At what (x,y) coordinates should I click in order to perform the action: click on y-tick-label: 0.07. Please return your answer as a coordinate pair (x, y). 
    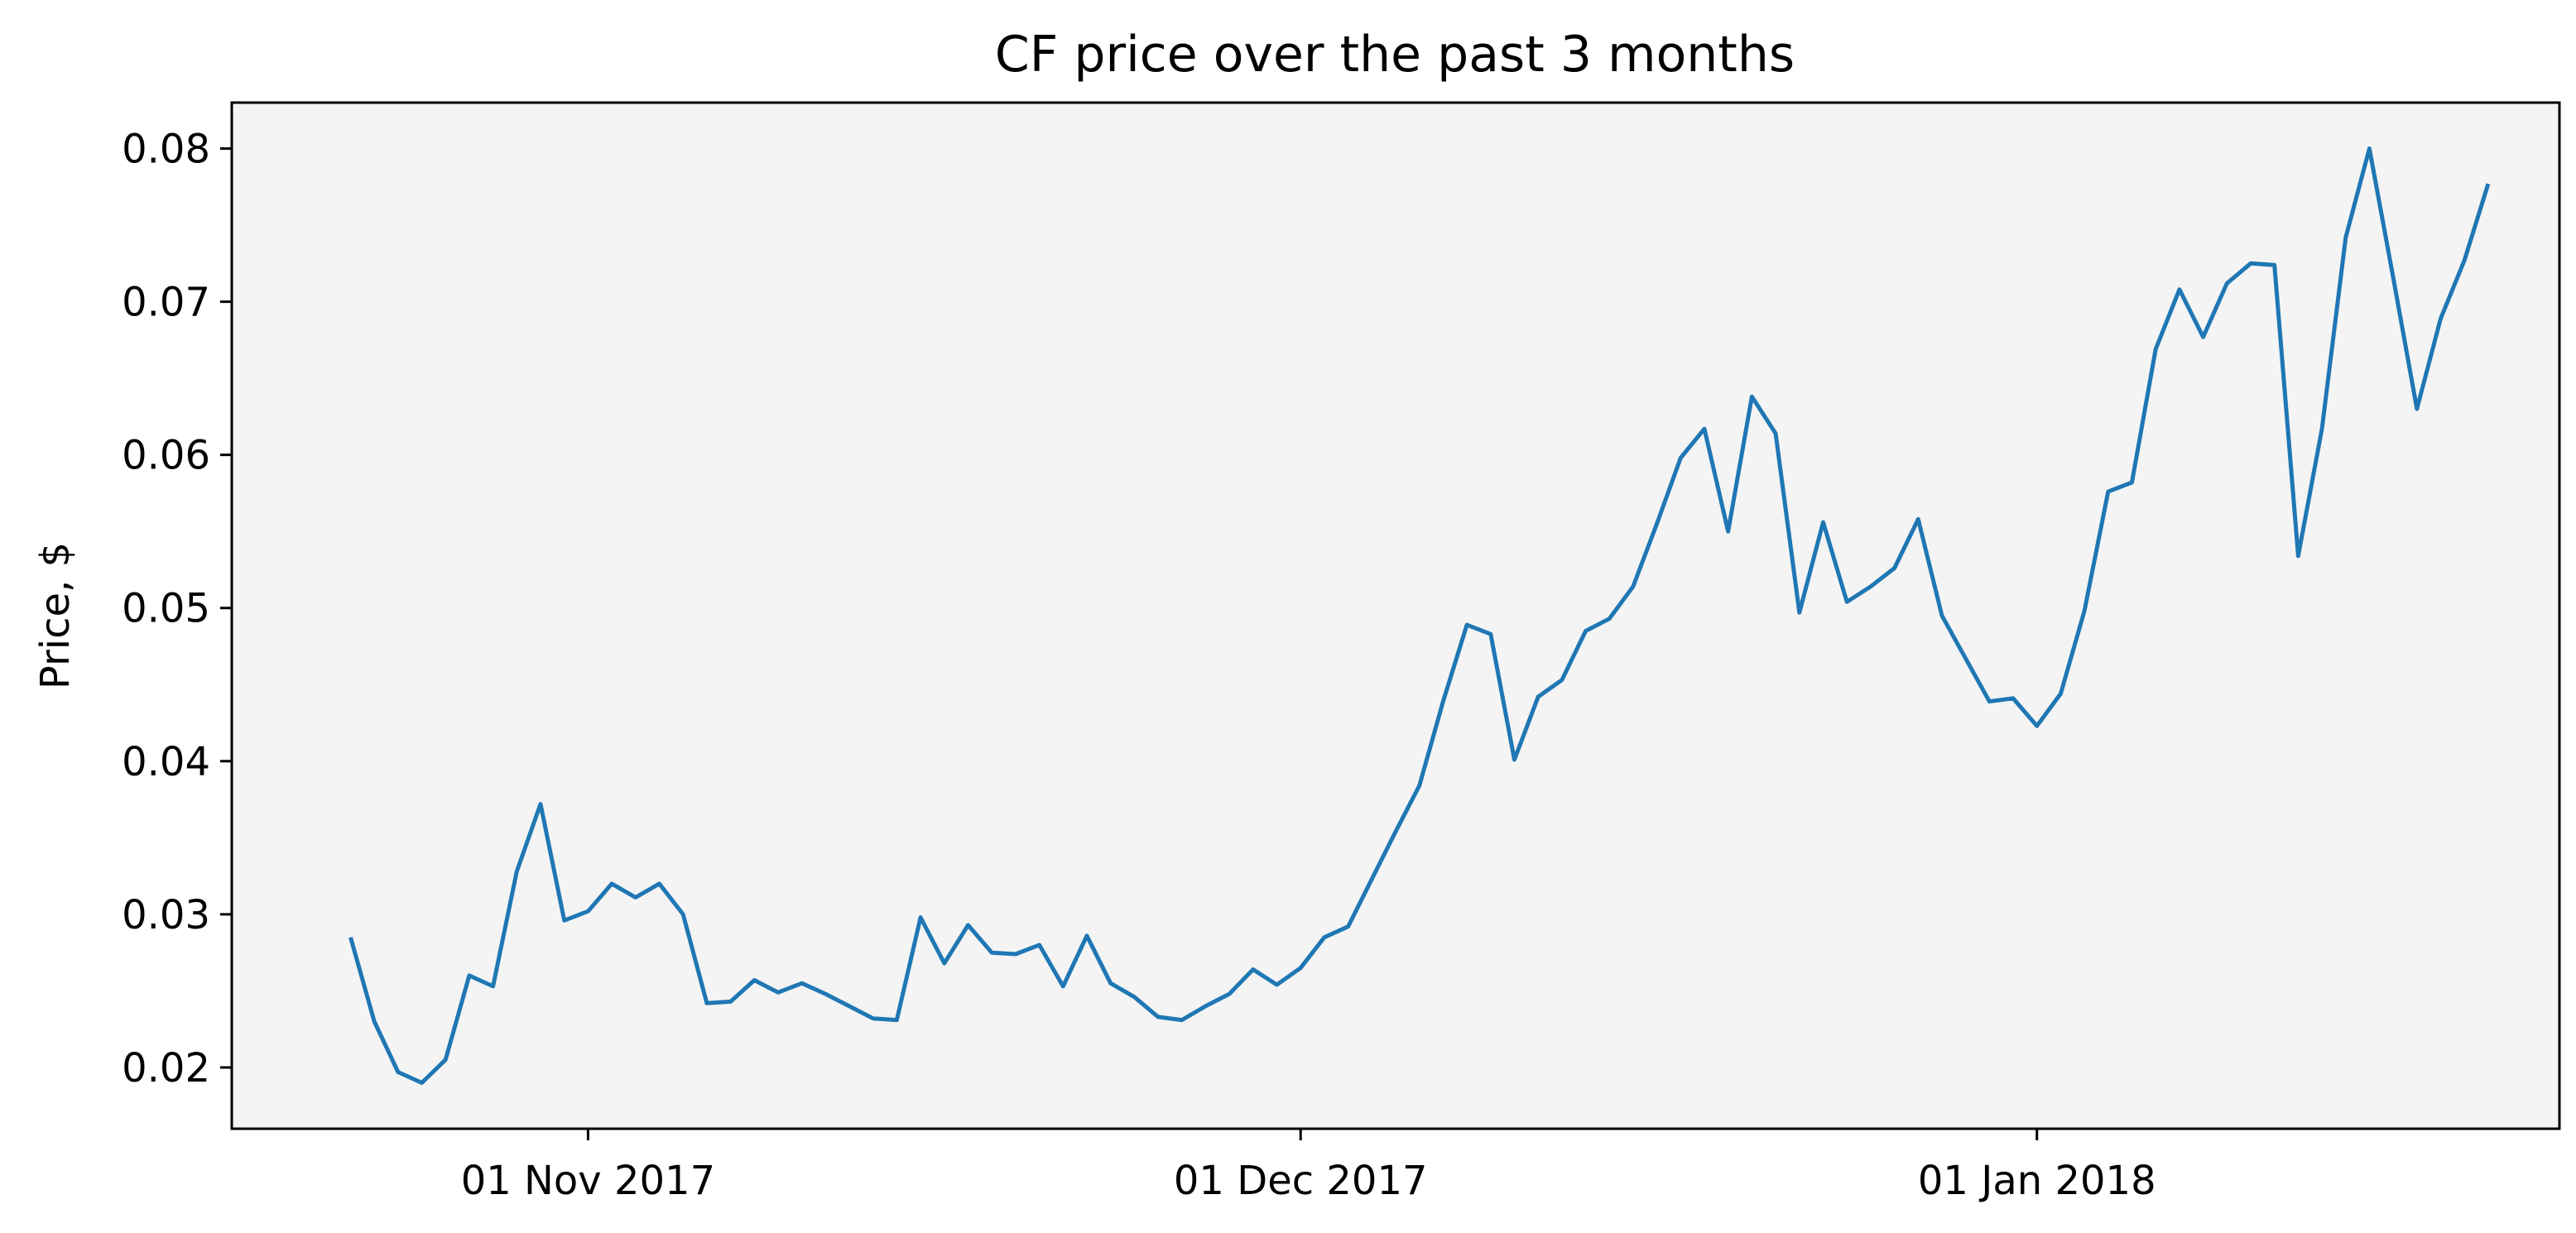
    Looking at the image, I should click on (166, 303).